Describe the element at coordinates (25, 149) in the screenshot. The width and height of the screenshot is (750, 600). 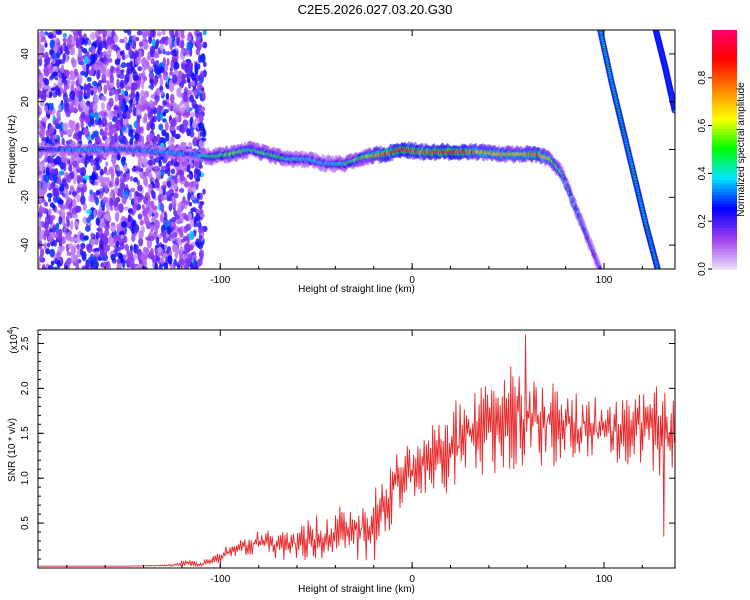
I see `top-y-tick-label: 0` at that location.